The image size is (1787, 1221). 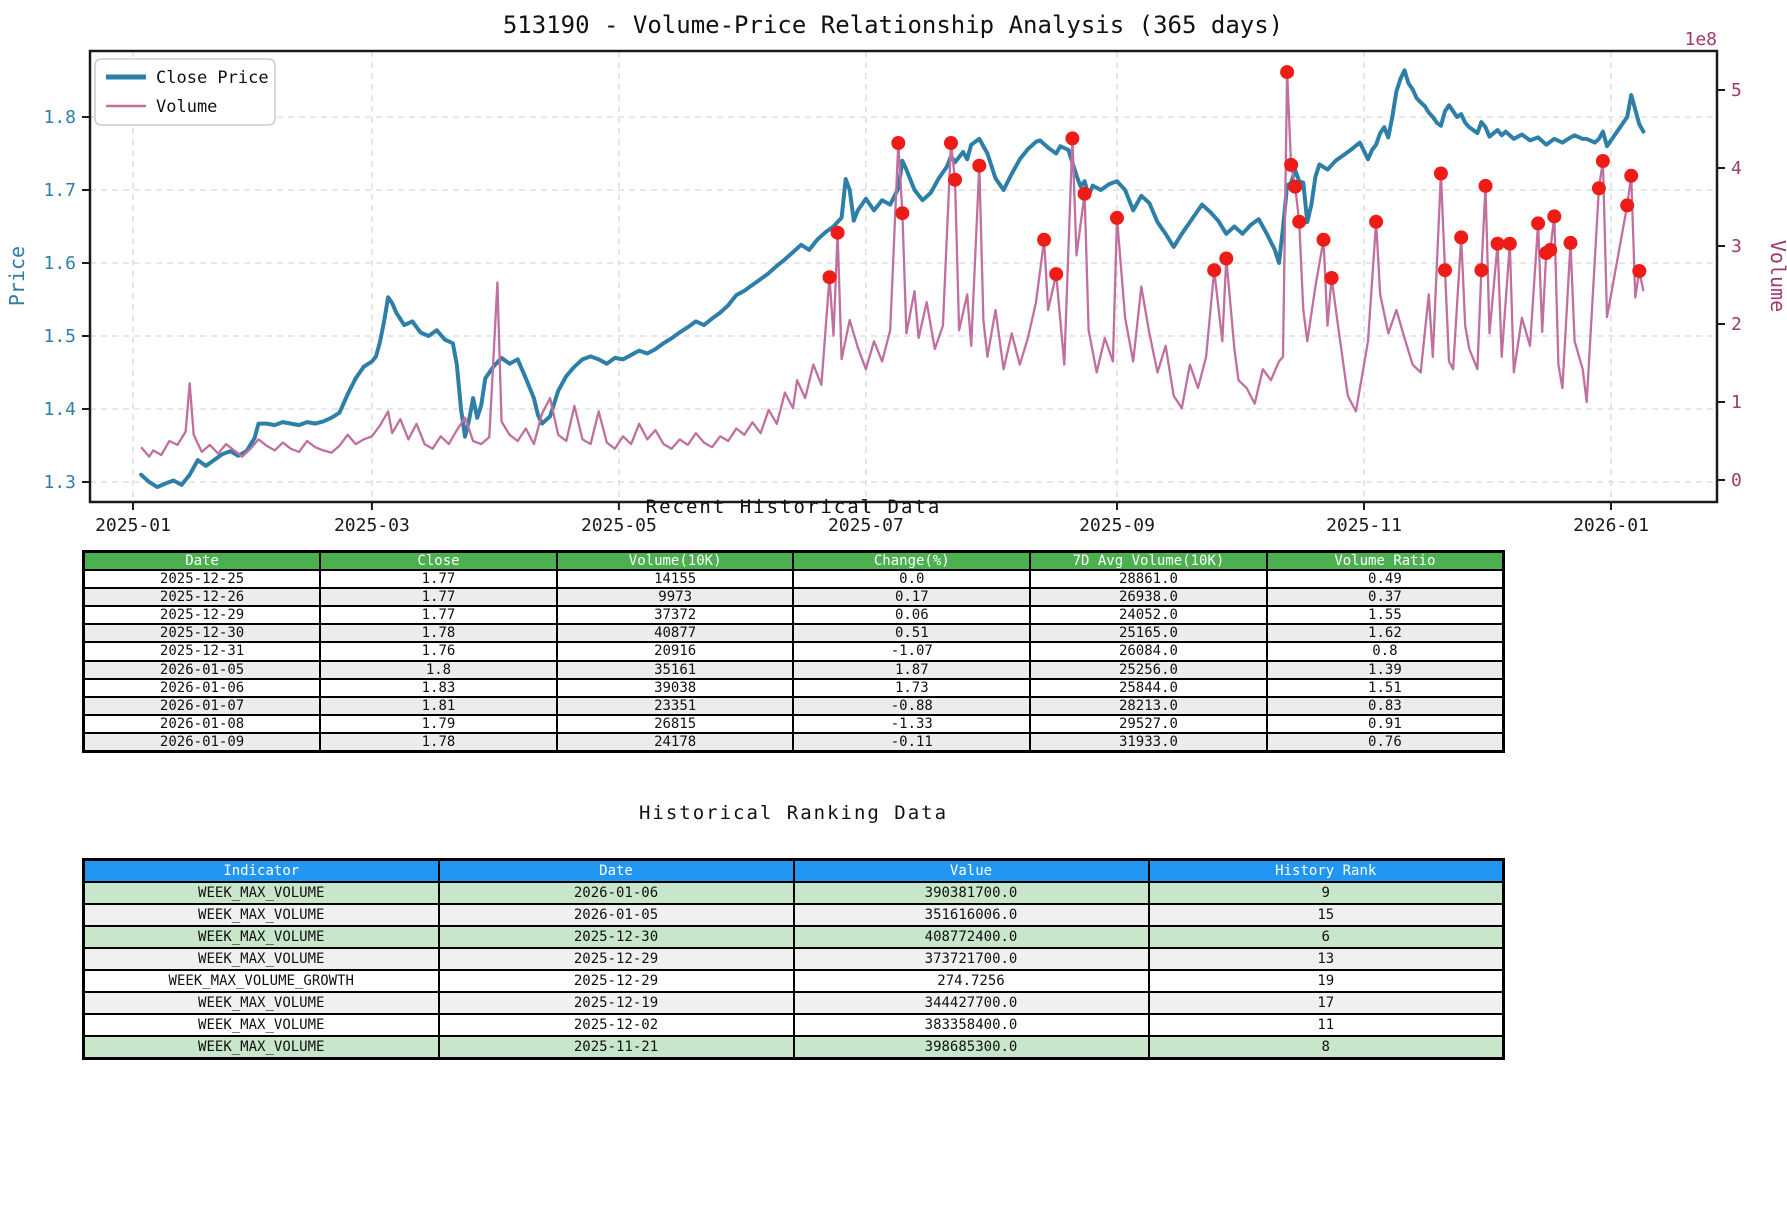 What do you see at coordinates (1326, 981) in the screenshot?
I see `table-cell: 19` at bounding box center [1326, 981].